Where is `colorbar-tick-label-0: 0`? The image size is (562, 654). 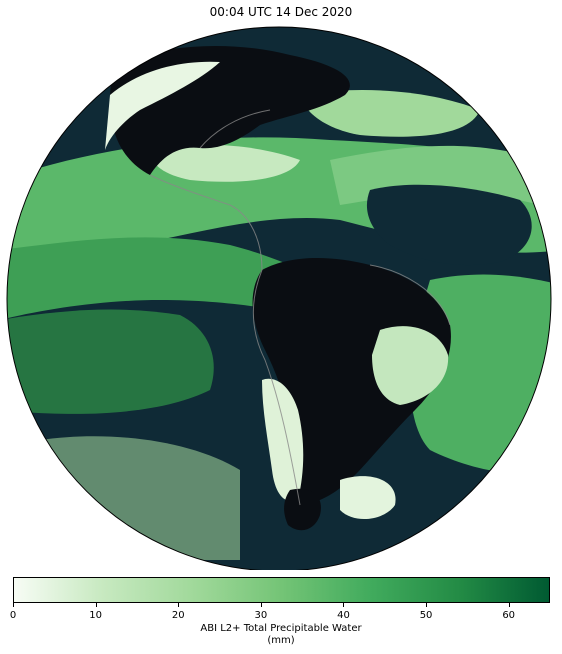 colorbar-tick-label-0: 0 is located at coordinates (13, 615).